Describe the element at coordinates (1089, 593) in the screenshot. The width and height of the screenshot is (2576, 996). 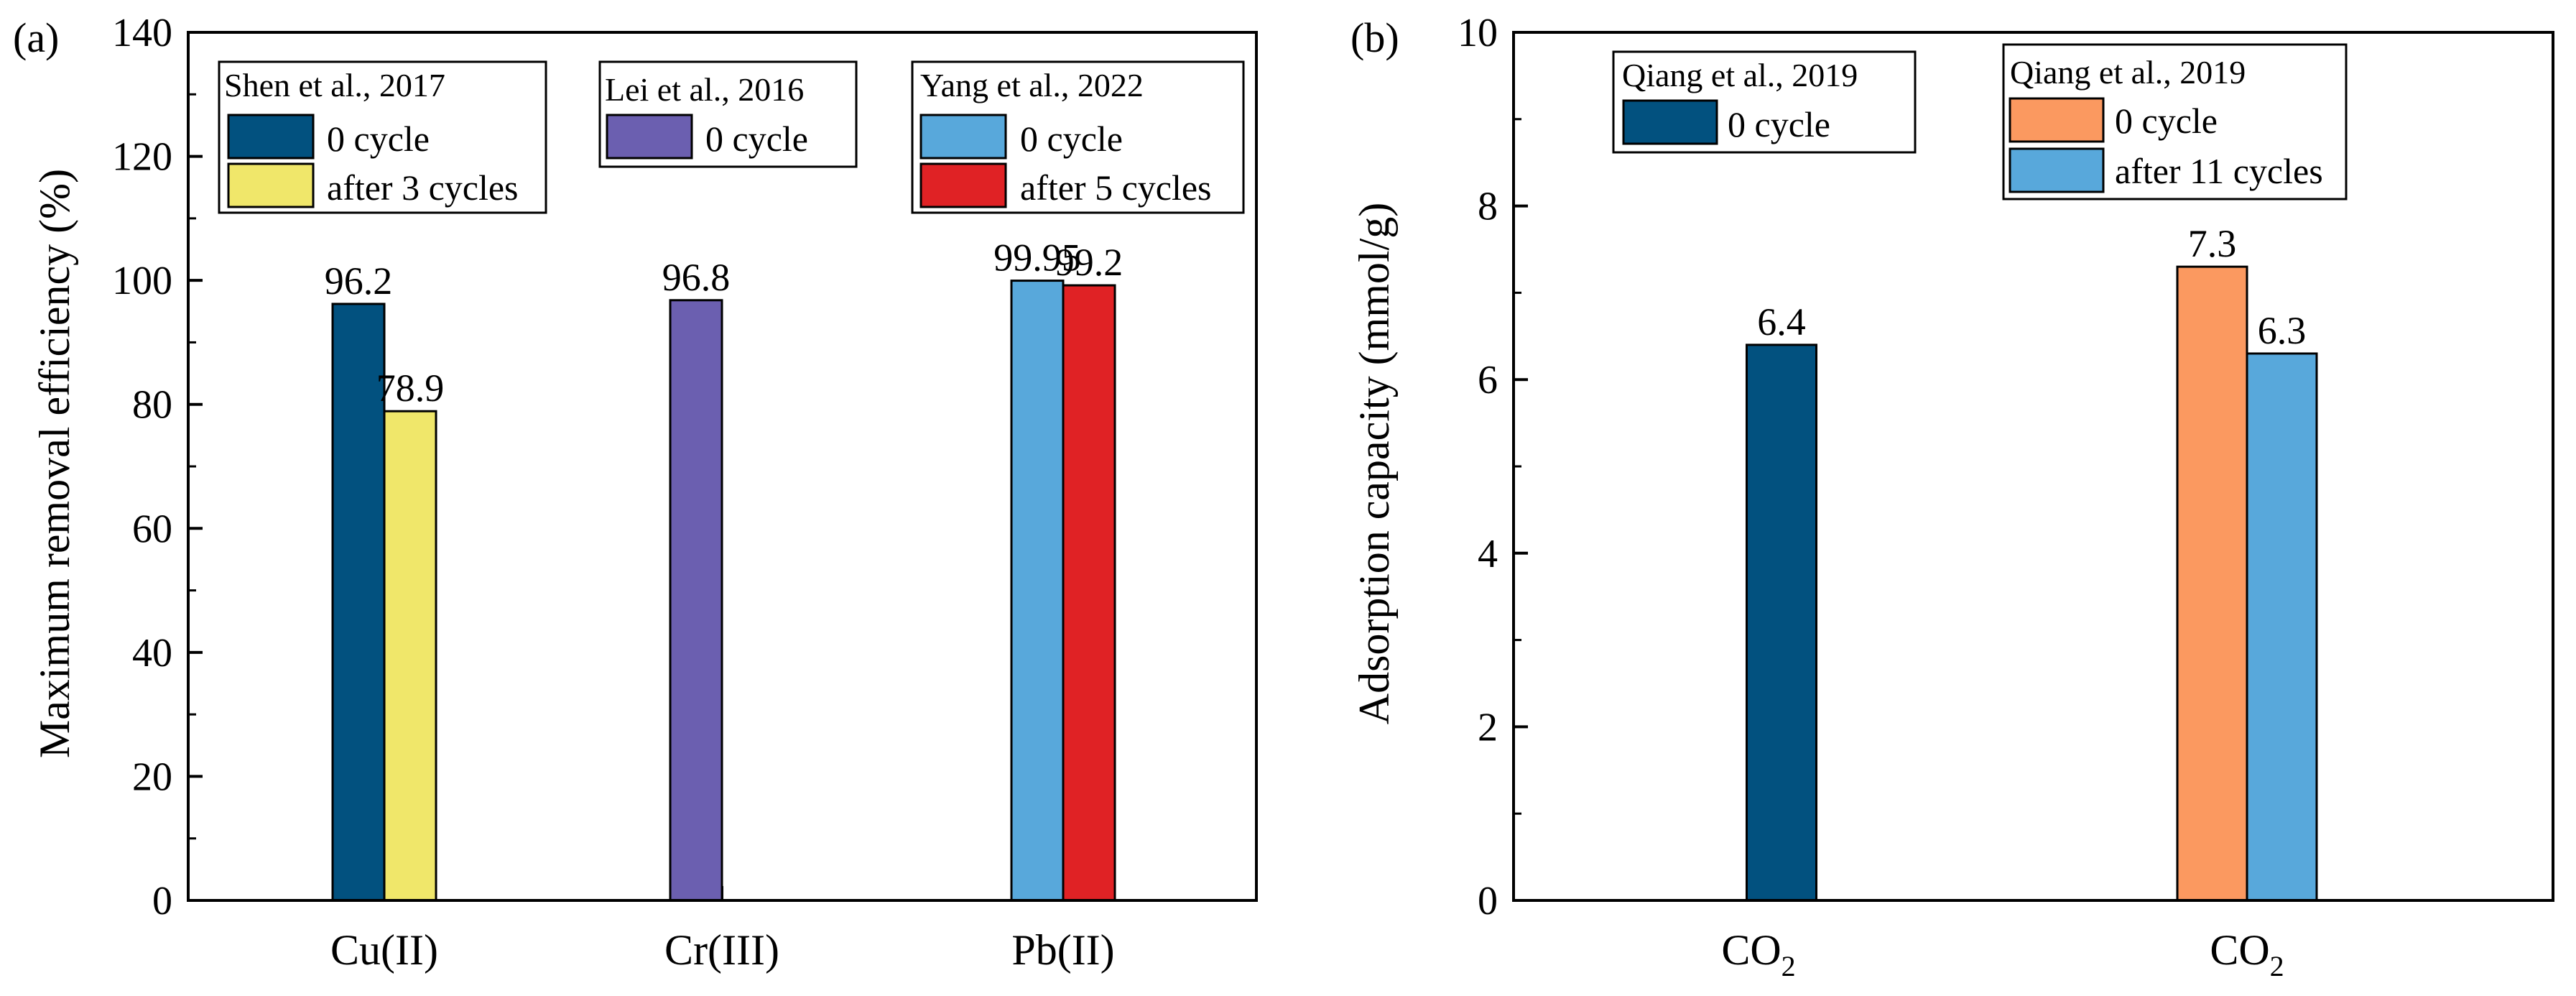
I see `bar-yang-after-5-cycles` at that location.